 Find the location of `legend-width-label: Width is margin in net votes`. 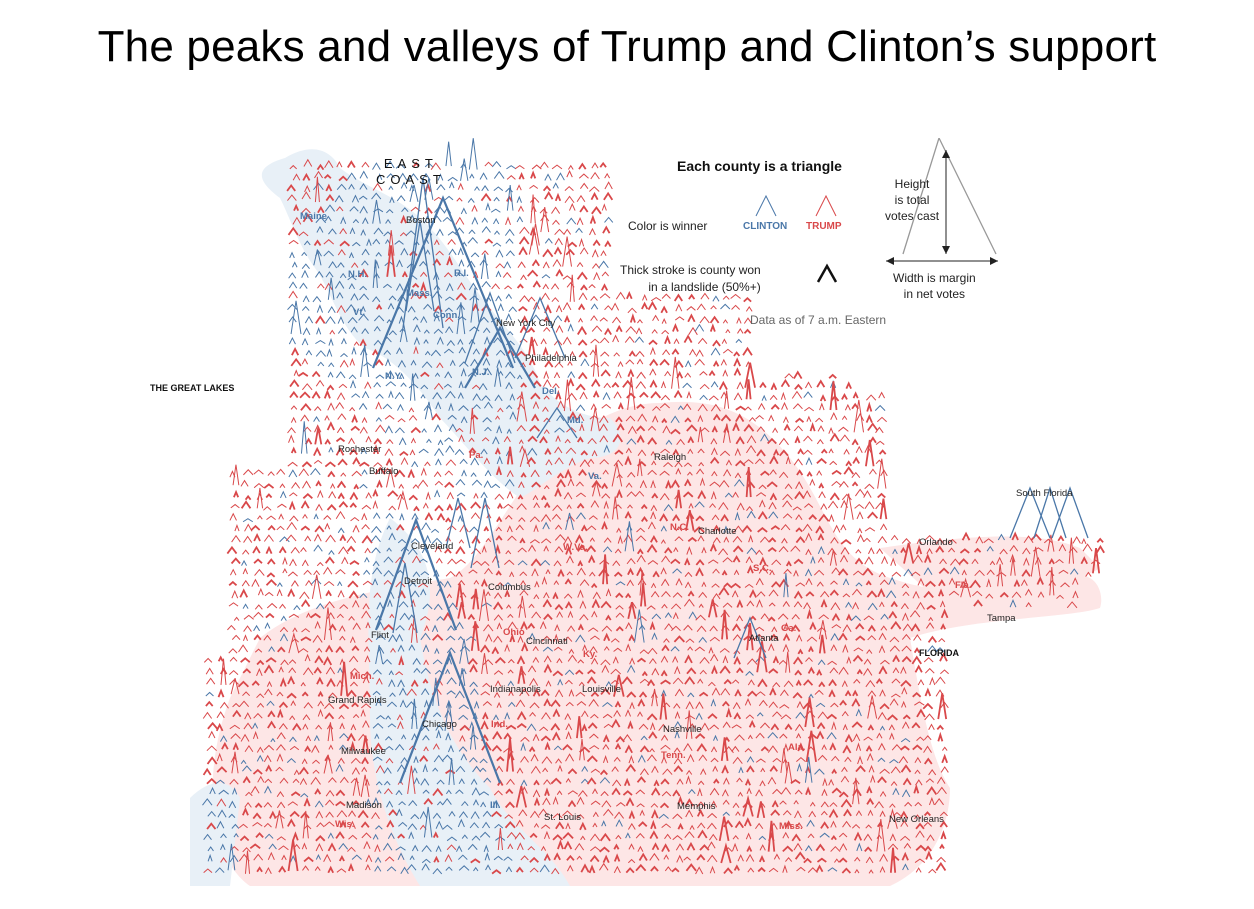

legend-width-label: Width is margin in net votes is located at coordinates (934, 286).